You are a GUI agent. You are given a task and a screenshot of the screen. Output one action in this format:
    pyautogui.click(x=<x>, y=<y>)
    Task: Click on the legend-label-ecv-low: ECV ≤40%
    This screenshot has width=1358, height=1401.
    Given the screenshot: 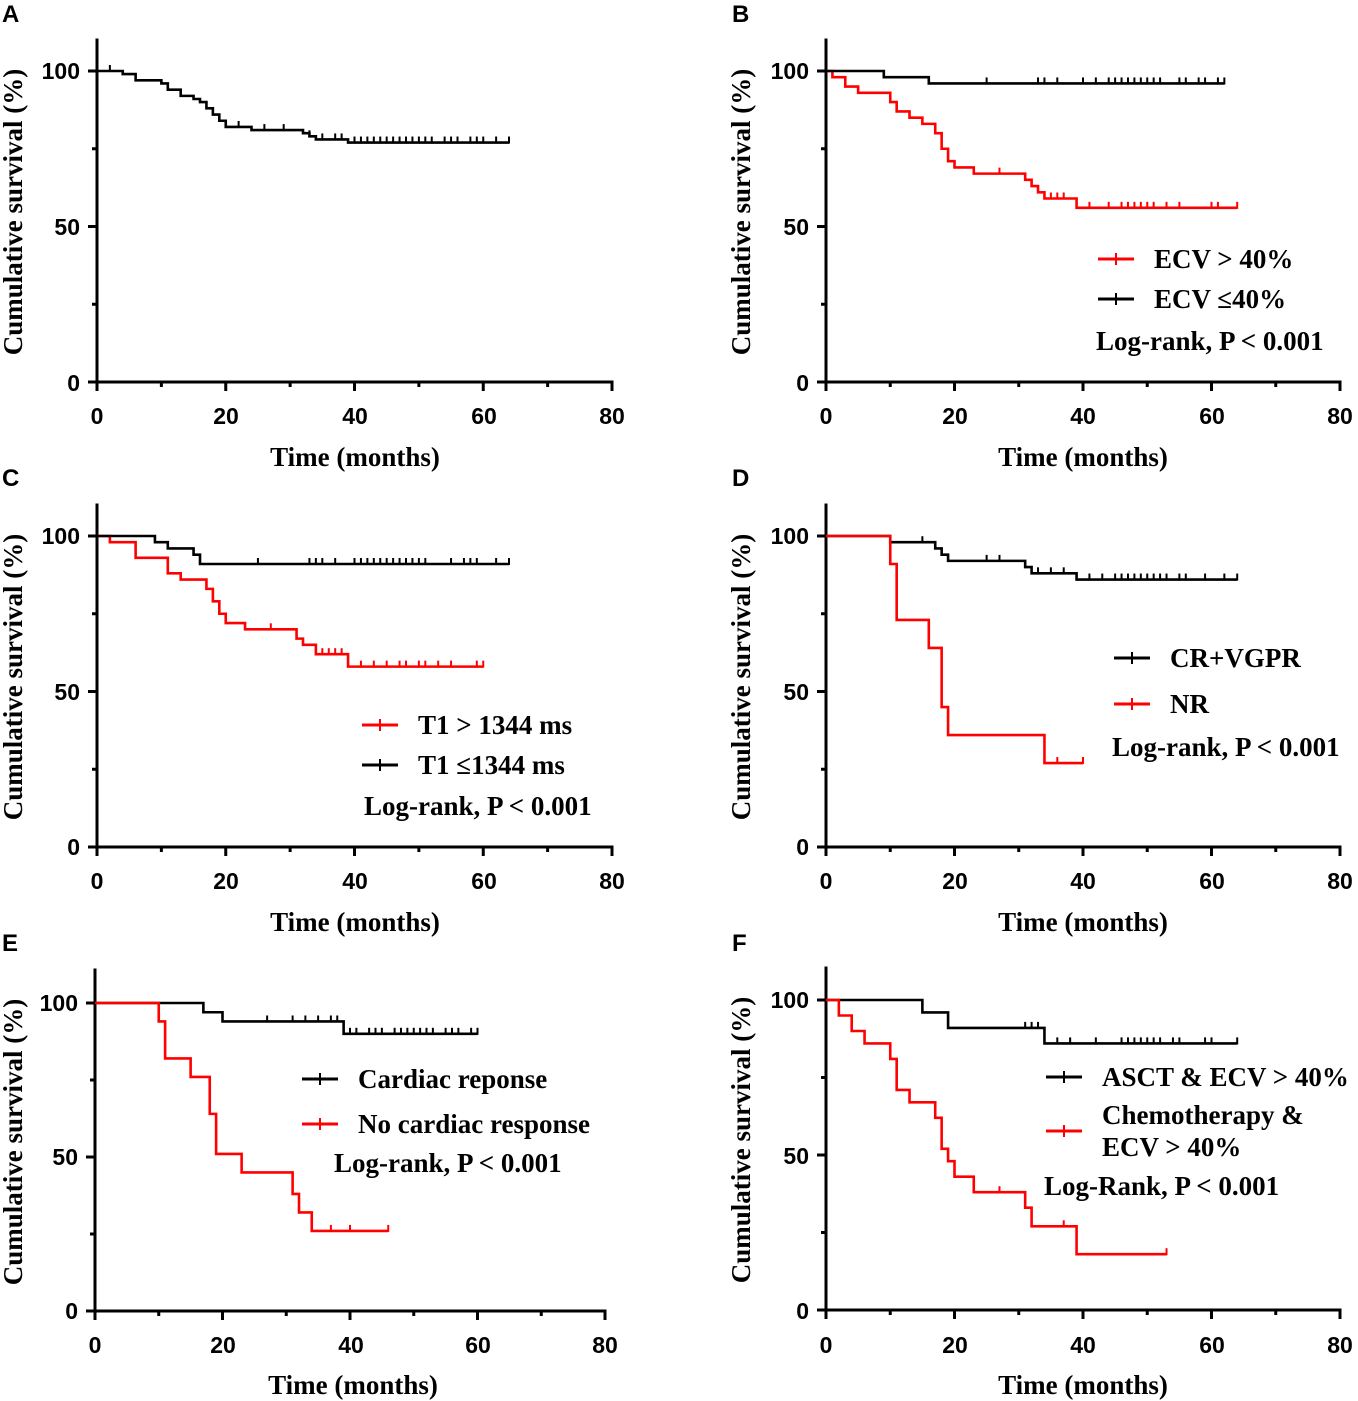 What is the action you would take?
    pyautogui.click(x=1220, y=299)
    